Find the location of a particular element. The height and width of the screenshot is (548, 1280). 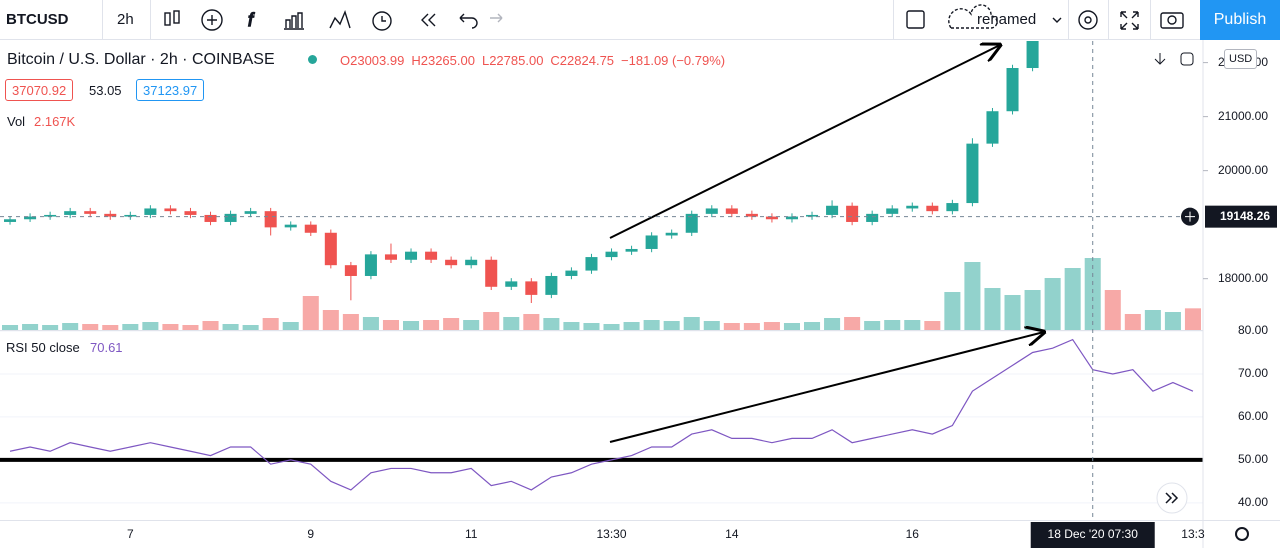

crosshair-price-label: 19148.26 is located at coordinates (1245, 216).